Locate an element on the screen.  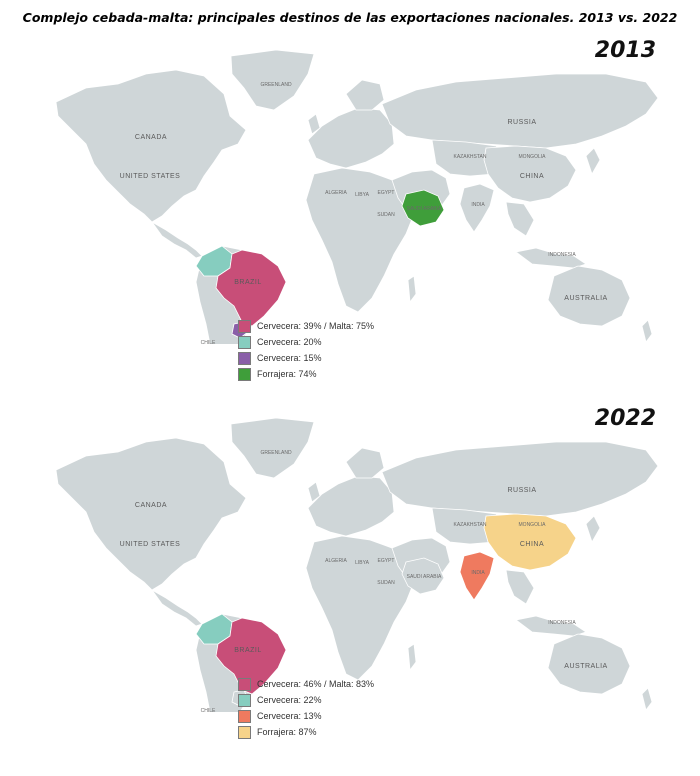
legend-label: Cervecera: 22% is located at coordinates (289, 700).